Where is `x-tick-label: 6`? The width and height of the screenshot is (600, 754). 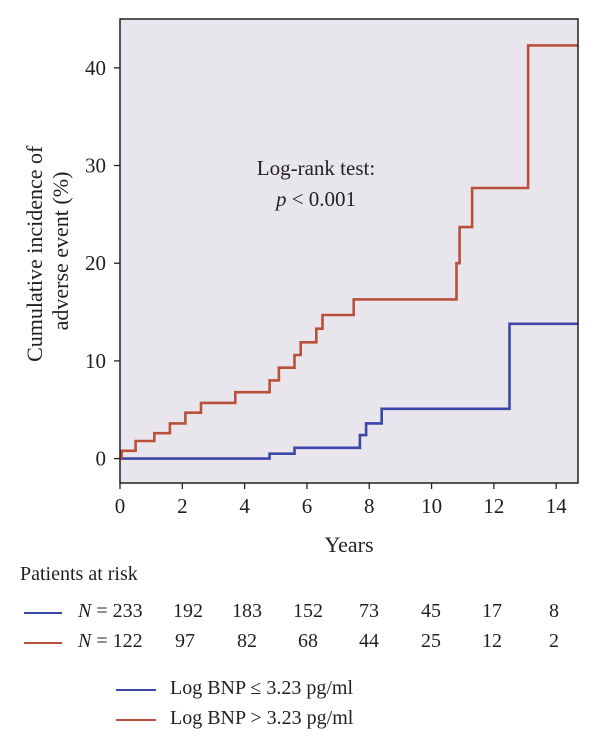 x-tick-label: 6 is located at coordinates (307, 506).